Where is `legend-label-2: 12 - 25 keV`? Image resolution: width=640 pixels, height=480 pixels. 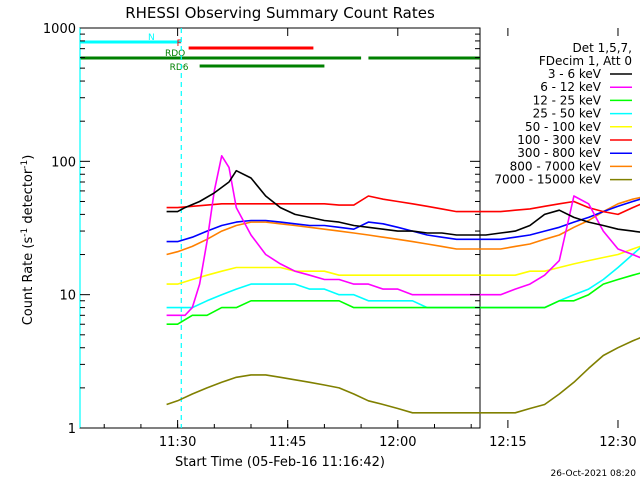
legend-label-2: 12 - 25 keV is located at coordinates (567, 100).